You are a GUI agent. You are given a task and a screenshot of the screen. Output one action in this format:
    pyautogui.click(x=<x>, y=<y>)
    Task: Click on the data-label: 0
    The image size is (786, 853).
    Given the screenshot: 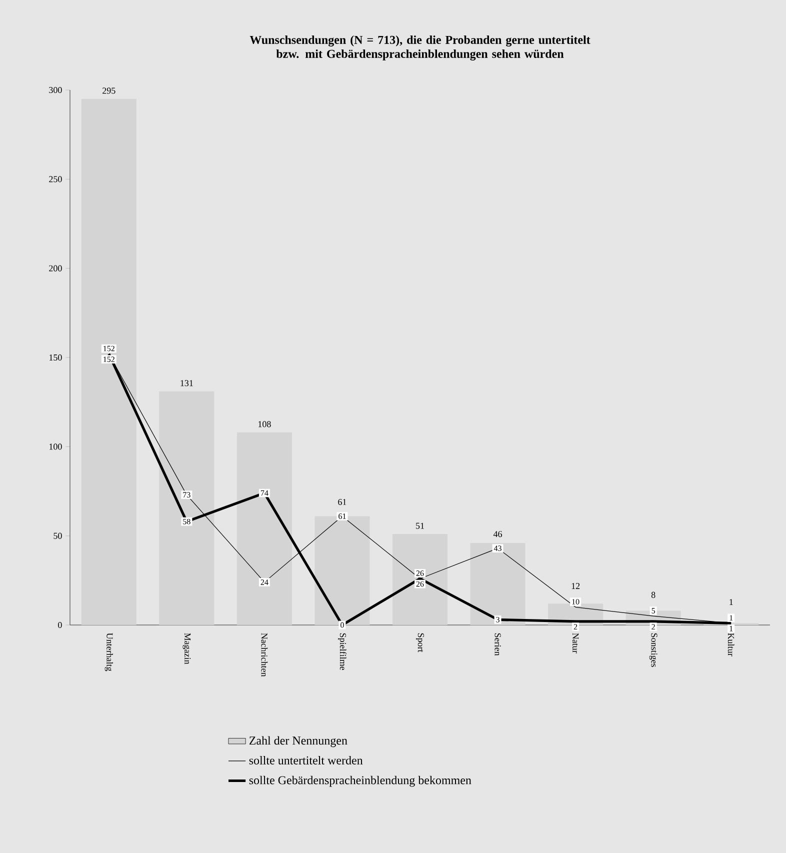 What is the action you would take?
    pyautogui.click(x=342, y=625)
    